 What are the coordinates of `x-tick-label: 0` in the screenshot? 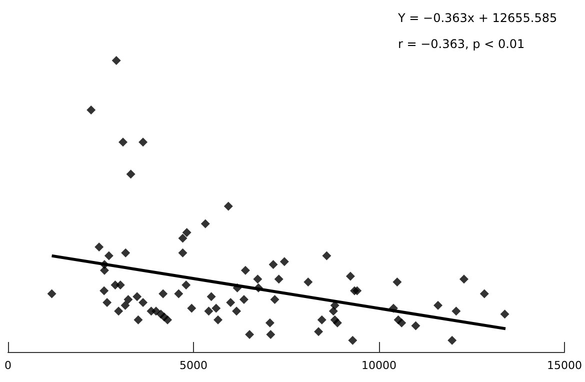 It's located at (8, 365).